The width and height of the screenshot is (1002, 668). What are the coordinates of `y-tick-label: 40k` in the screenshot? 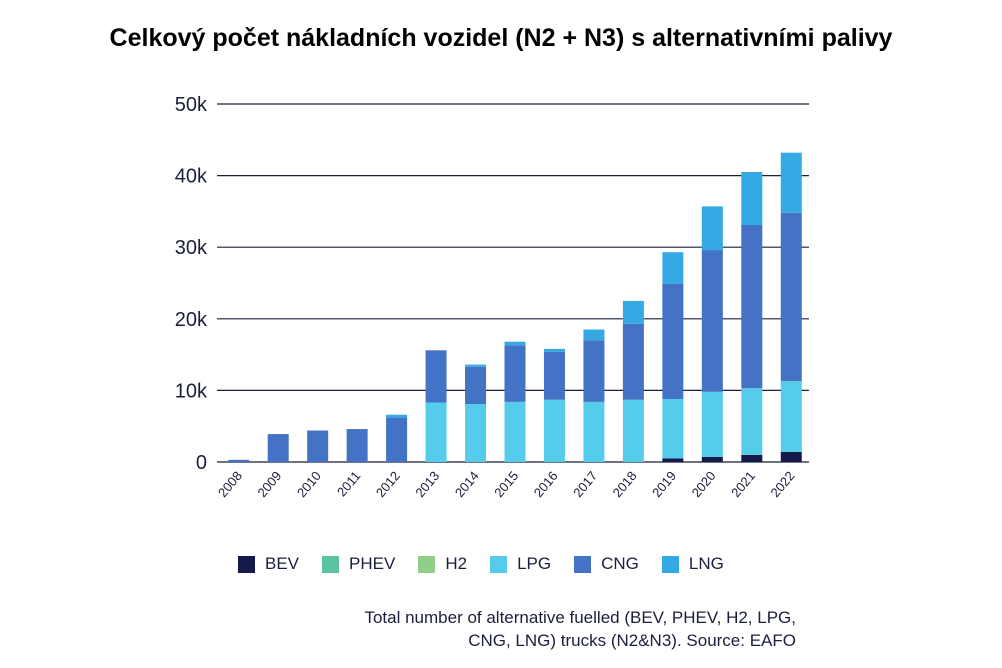 It's located at (191, 177).